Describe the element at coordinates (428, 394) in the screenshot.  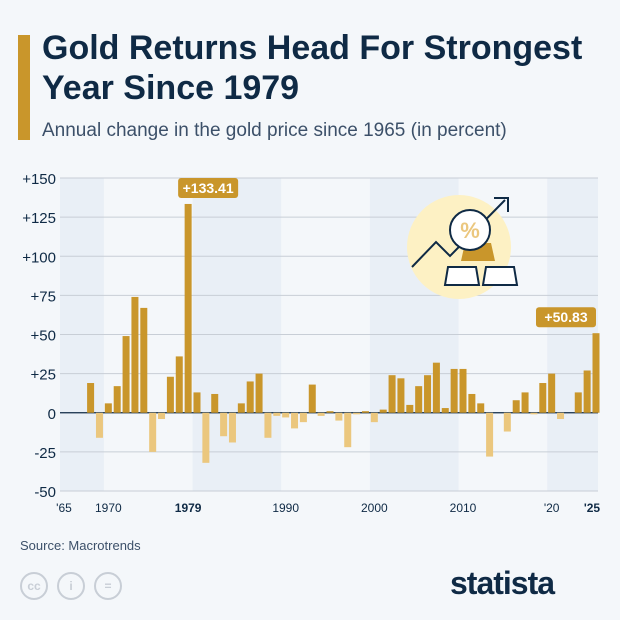
I see `bar-2006` at that location.